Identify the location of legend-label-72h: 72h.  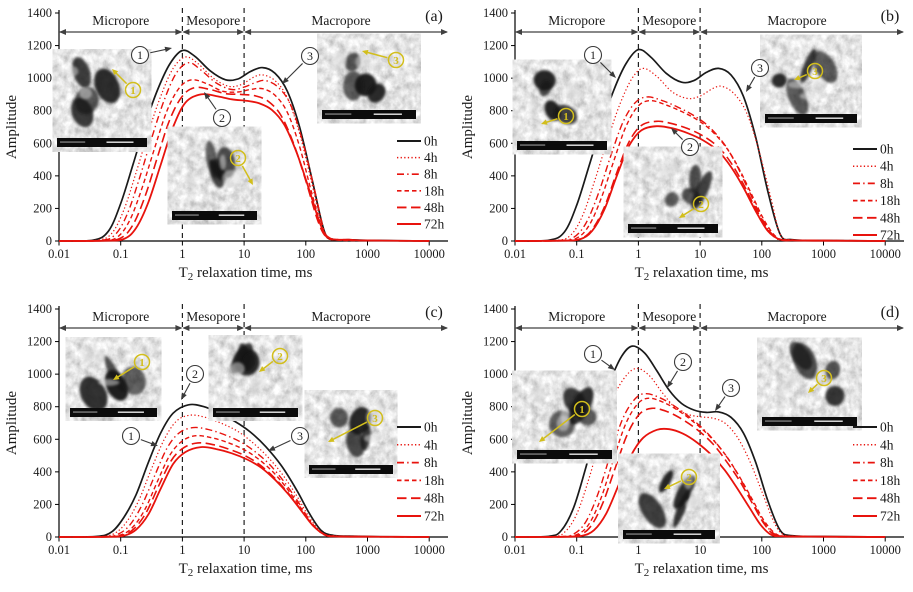
(434, 224).